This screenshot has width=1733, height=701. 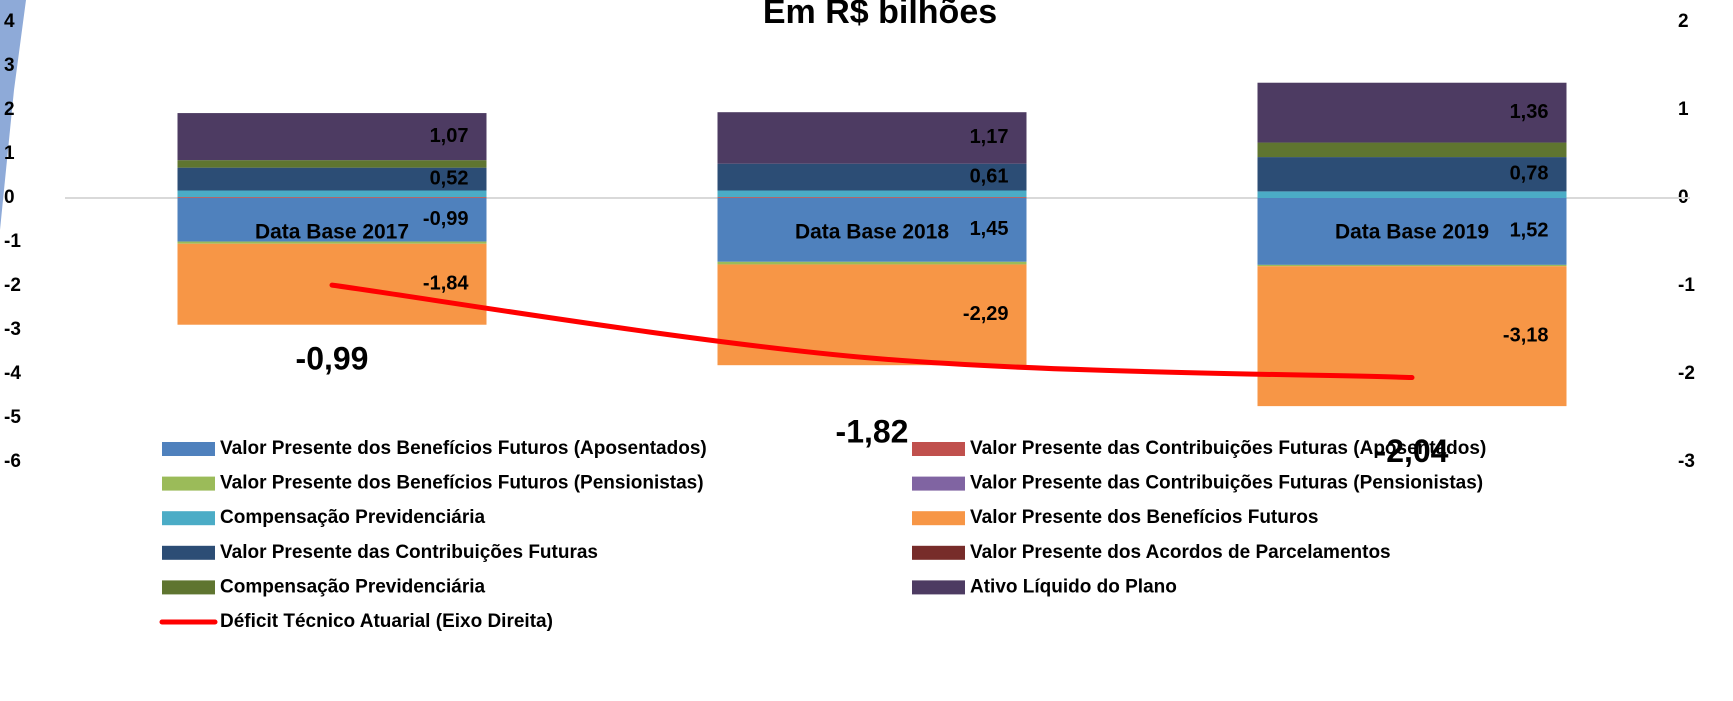 What do you see at coordinates (872, 432) in the screenshot?
I see `line-label: -1,82` at bounding box center [872, 432].